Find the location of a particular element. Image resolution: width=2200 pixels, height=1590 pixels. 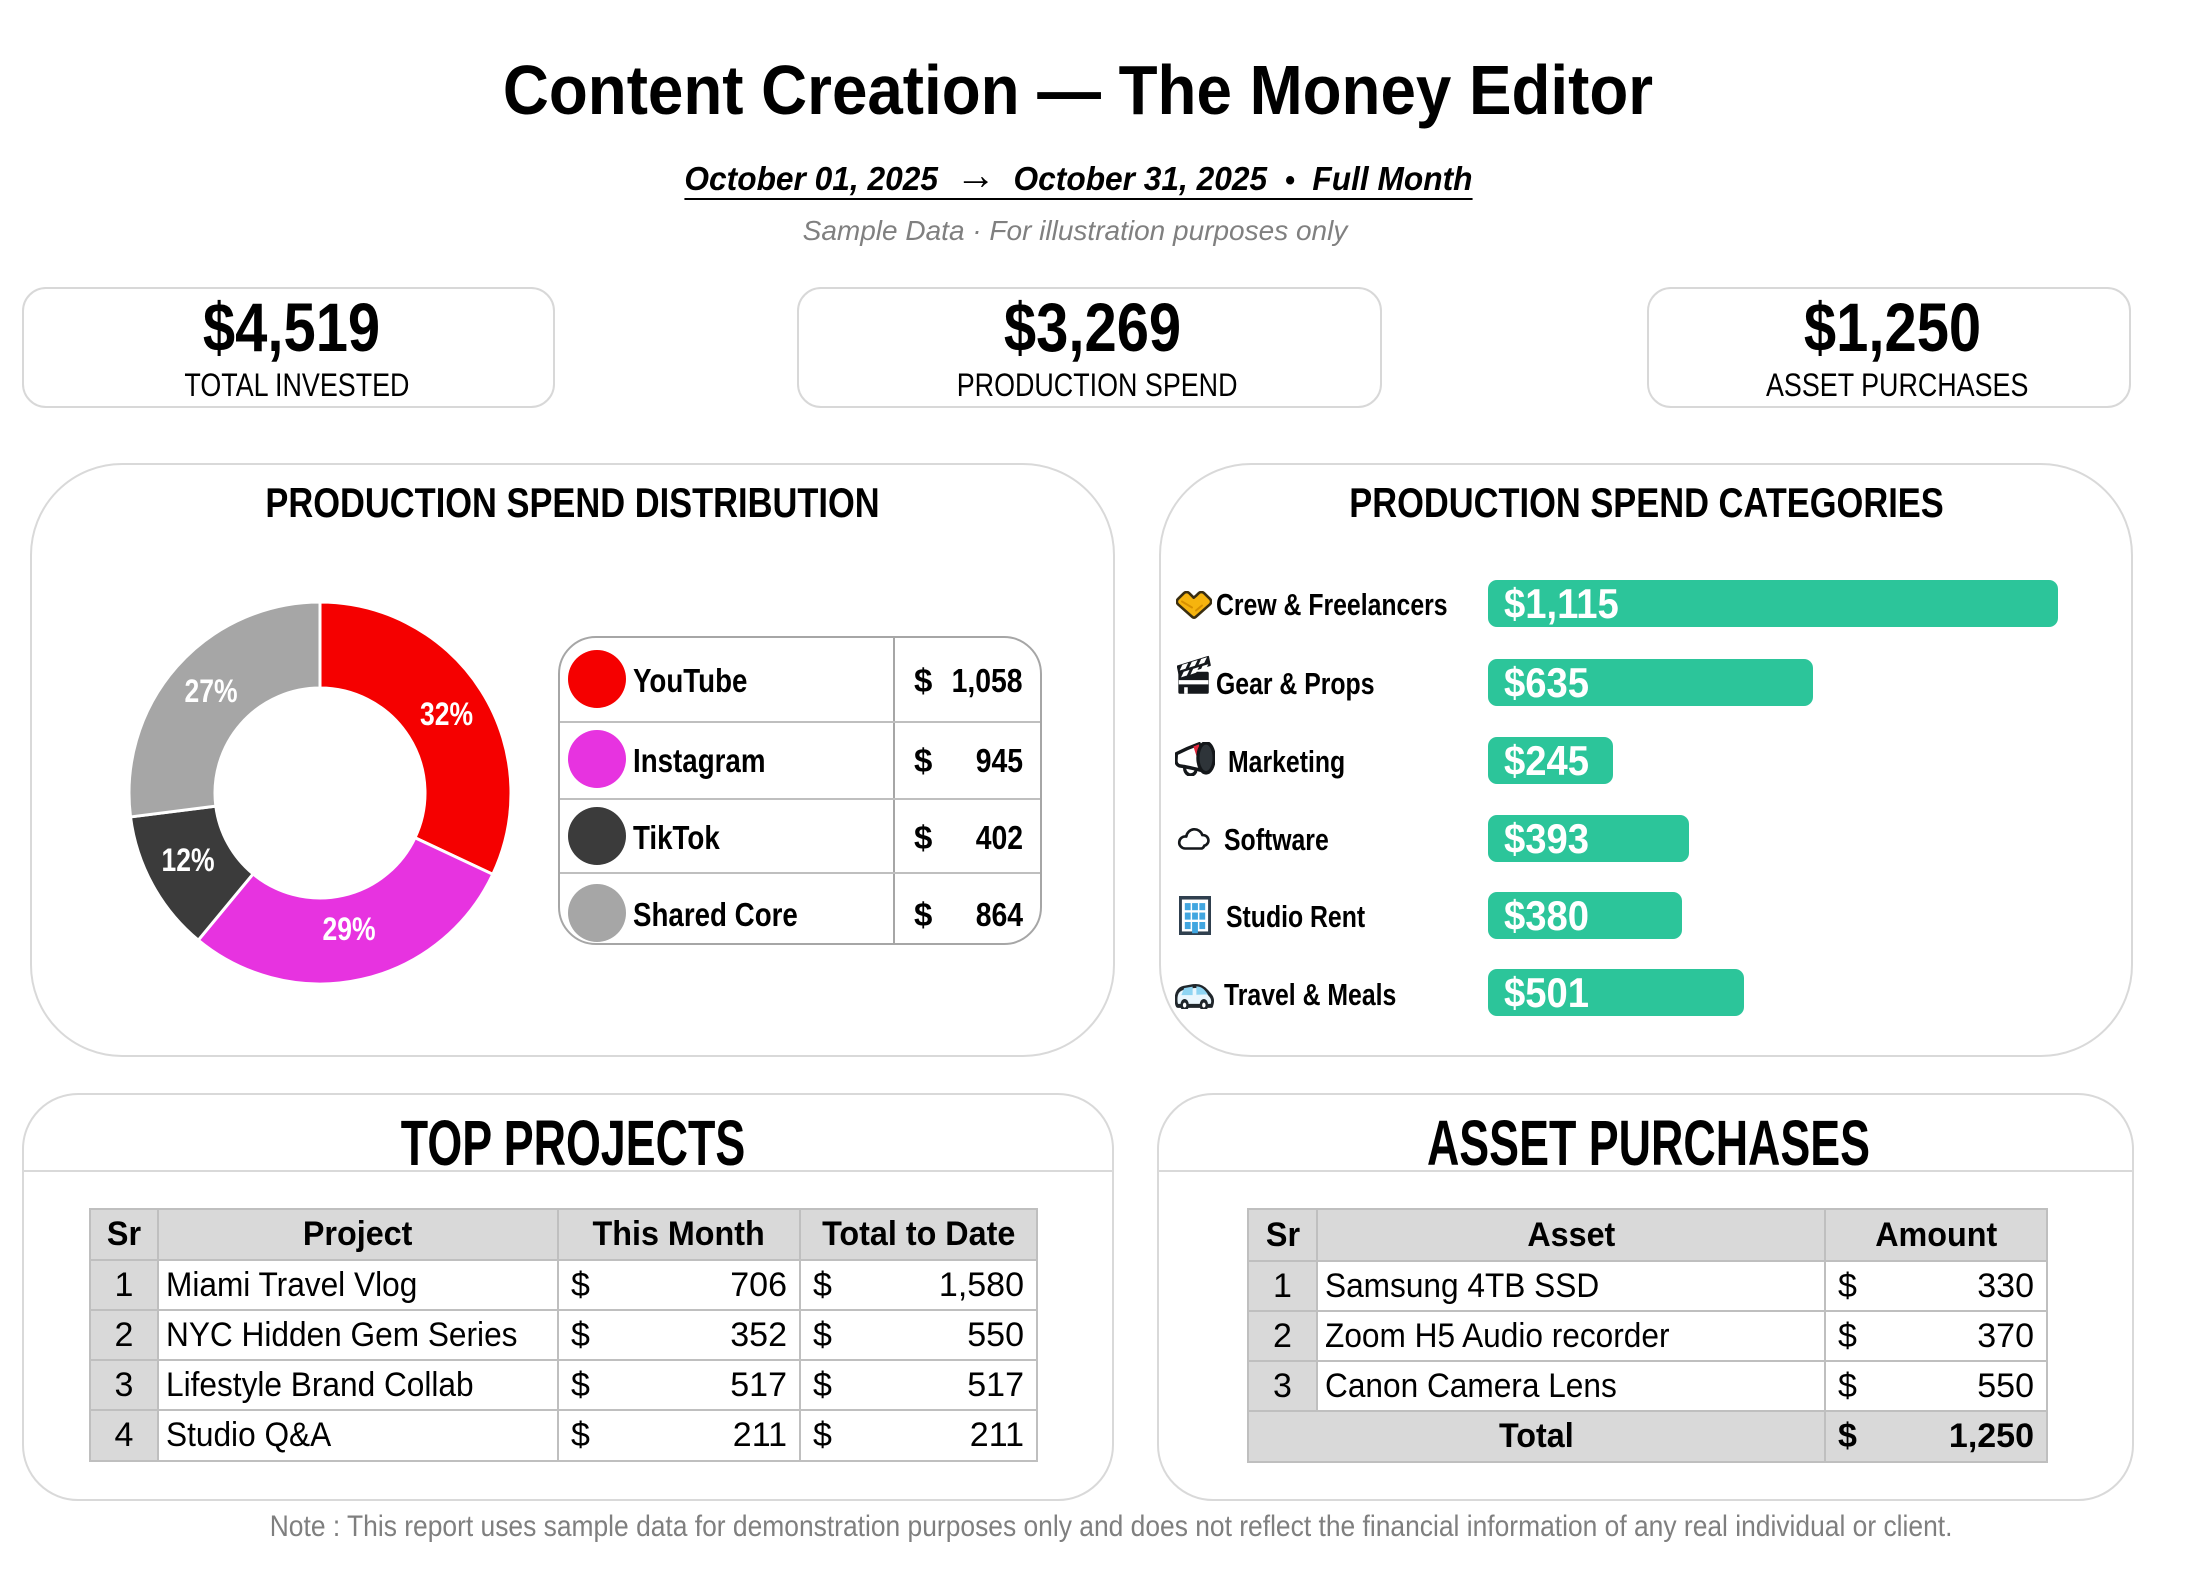

svg-text: 27% is located at coordinates (211, 691).